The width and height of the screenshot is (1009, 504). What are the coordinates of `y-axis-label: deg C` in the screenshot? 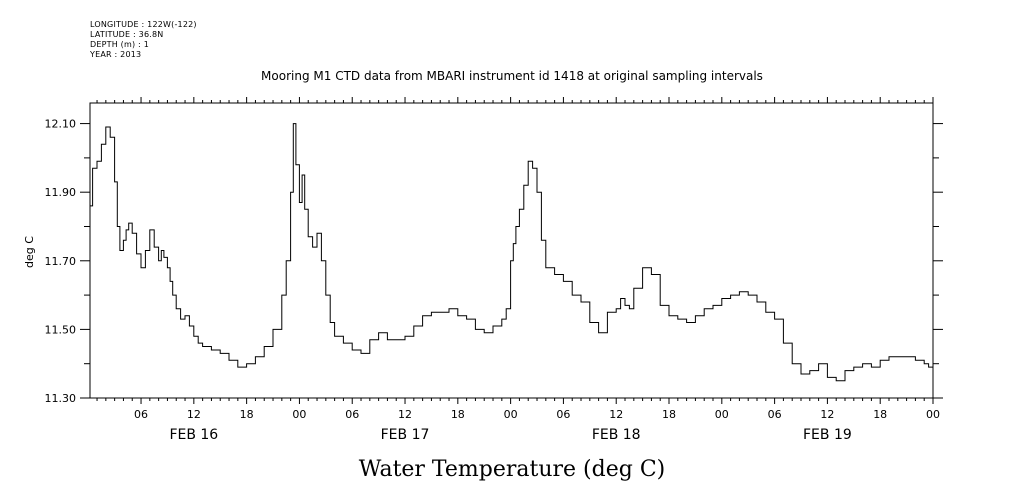 It's located at (29, 252).